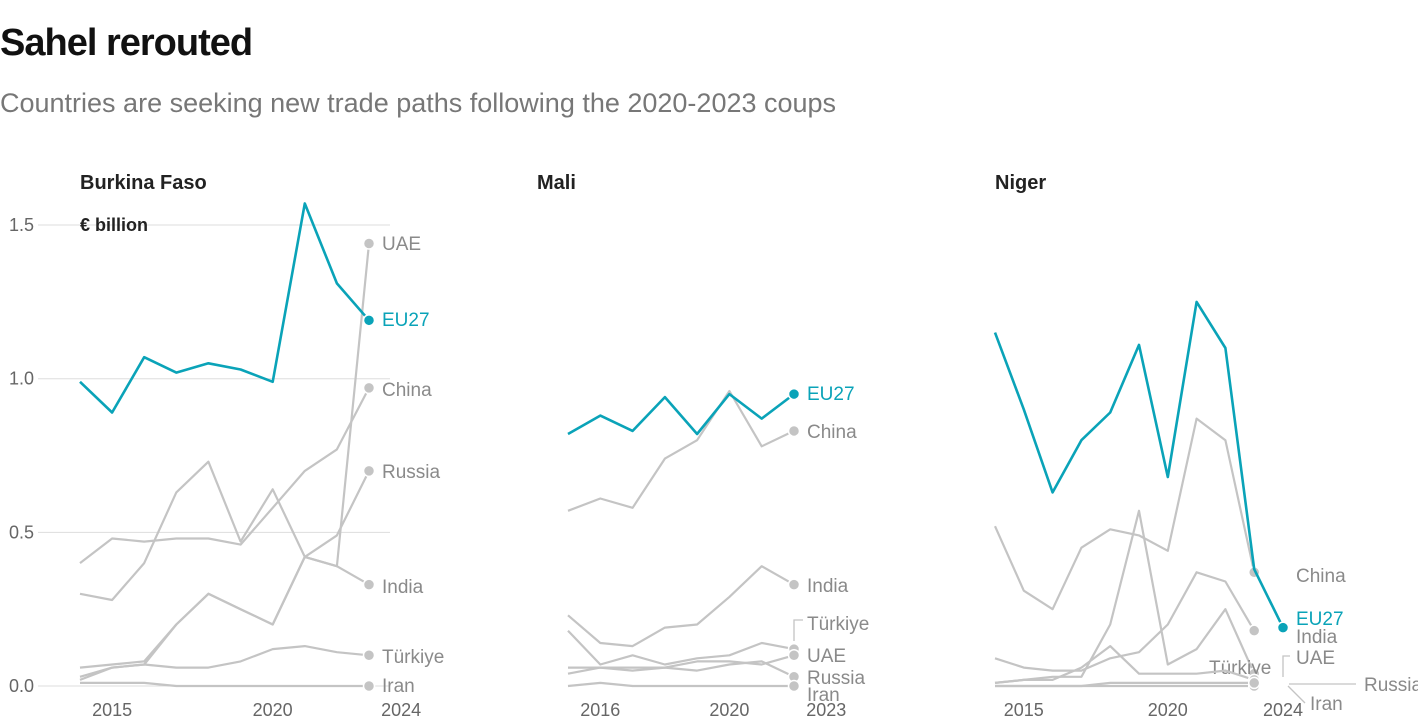 This screenshot has width=1418, height=724. What do you see at coordinates (369, 655) in the screenshot?
I see `series-trkiye-end-dot` at bounding box center [369, 655].